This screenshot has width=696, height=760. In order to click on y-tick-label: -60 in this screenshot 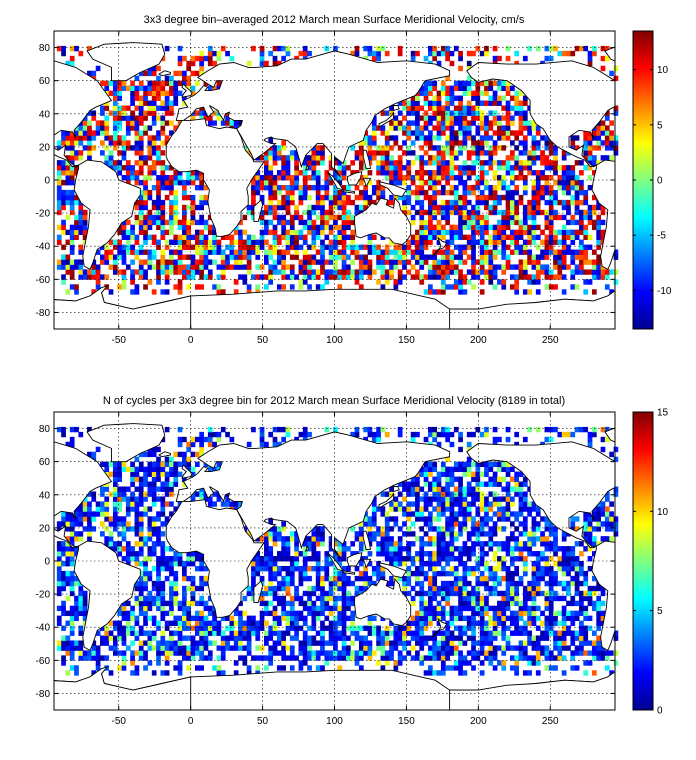, I will do `click(43, 280)`.